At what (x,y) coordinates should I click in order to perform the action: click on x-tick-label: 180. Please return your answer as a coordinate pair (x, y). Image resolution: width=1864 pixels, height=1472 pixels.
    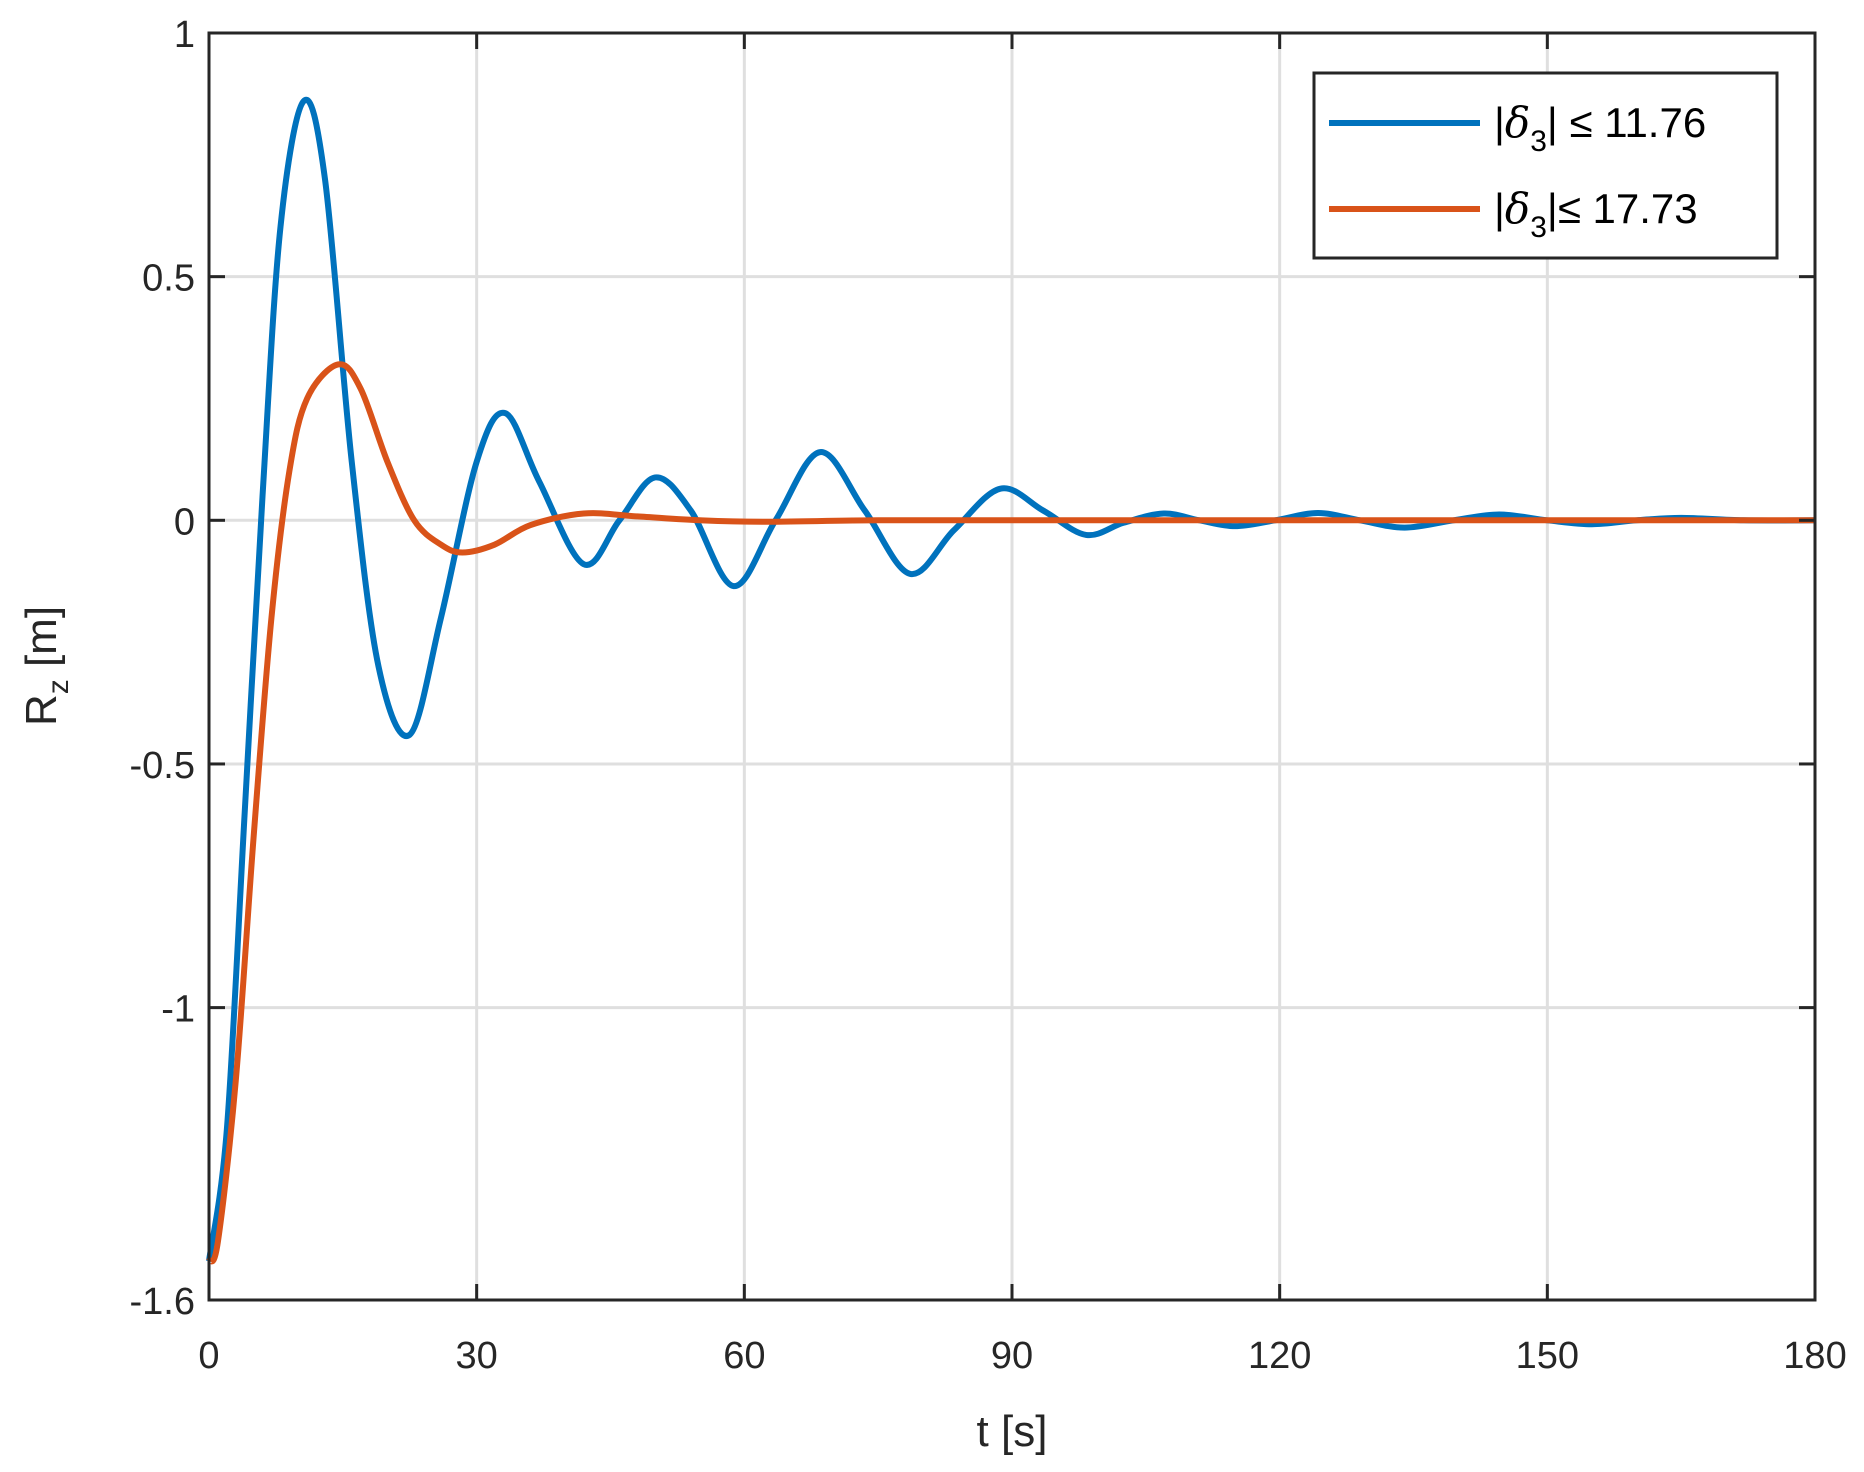
    Looking at the image, I should click on (1814, 1356).